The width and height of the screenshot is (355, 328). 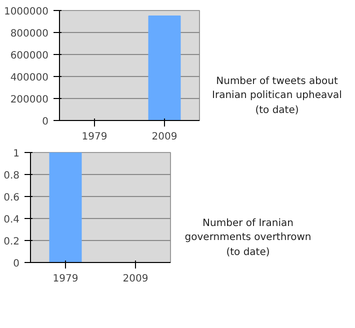 I want to click on y-tick-label: 800000, so click(x=29, y=34).